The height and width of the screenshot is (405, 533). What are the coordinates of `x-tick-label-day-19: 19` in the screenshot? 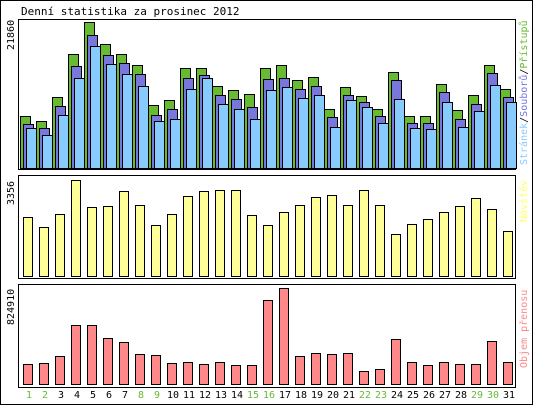 It's located at (317, 395).